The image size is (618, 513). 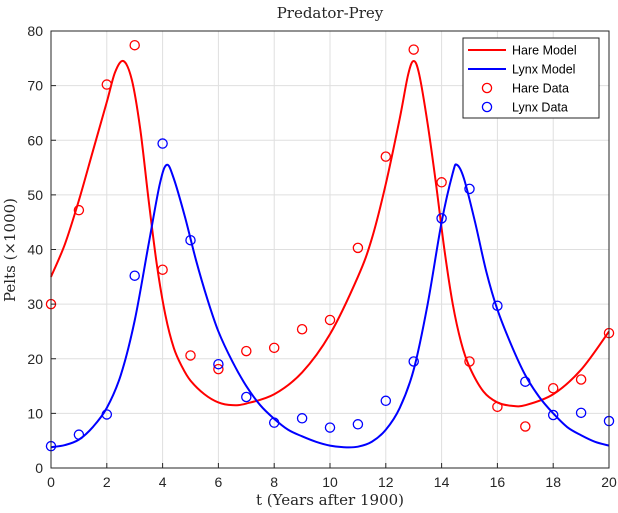 I want to click on x-tick-label: 6, so click(x=219, y=482).